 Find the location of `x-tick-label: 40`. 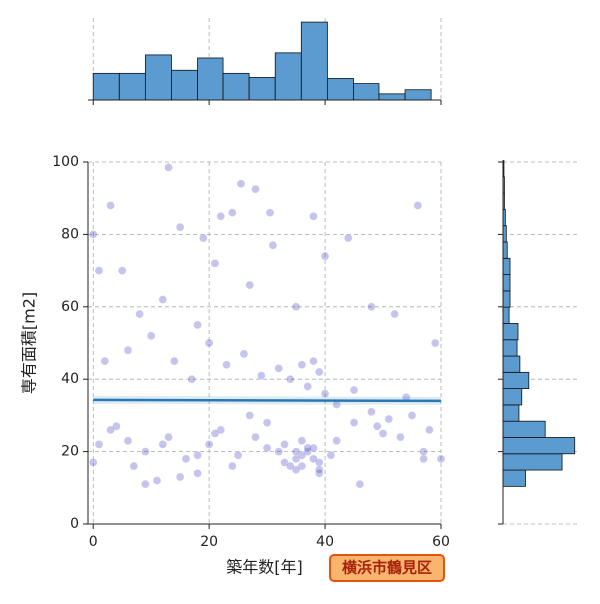

x-tick-label: 40 is located at coordinates (325, 542).